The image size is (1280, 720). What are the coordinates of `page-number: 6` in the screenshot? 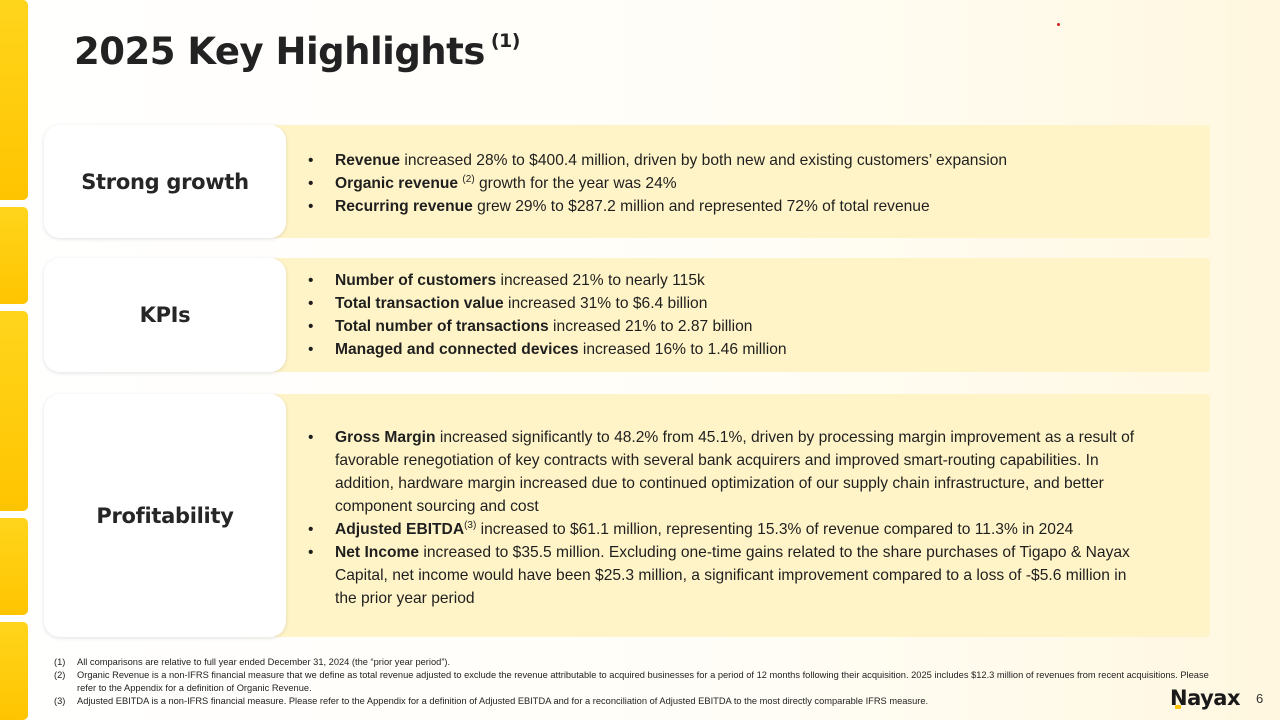 It's located at (1260, 698).